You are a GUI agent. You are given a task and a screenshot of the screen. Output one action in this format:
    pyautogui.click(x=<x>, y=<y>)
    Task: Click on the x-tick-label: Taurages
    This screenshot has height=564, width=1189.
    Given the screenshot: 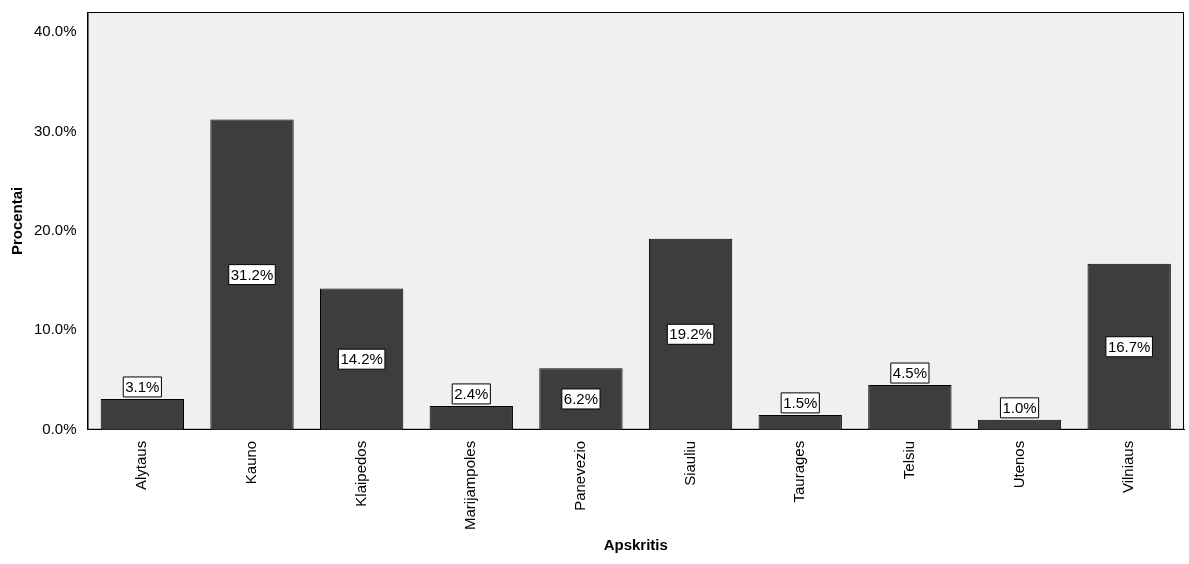 What is the action you would take?
    pyautogui.click(x=799, y=471)
    